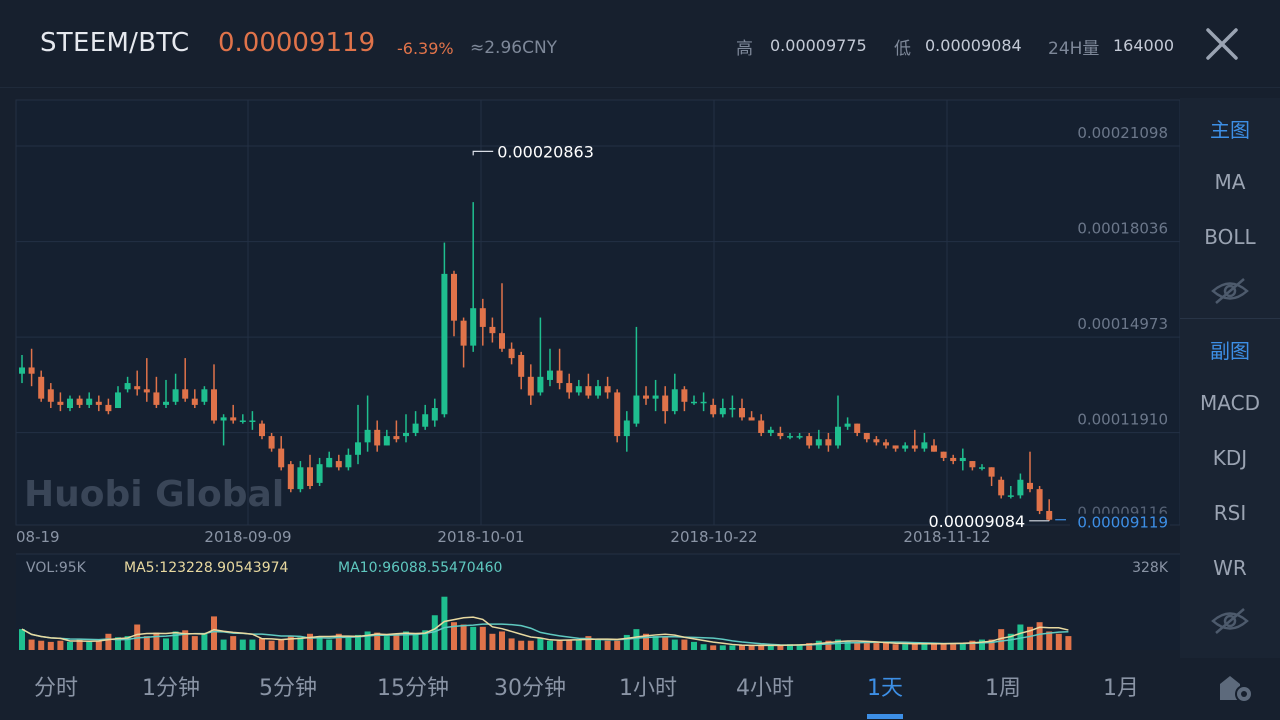 This screenshot has width=1280, height=720. Describe the element at coordinates (1230, 378) in the screenshot. I see `indicator-panel: 主图 MA BOLL 副图 MACD KDJ RSI WR` at that location.